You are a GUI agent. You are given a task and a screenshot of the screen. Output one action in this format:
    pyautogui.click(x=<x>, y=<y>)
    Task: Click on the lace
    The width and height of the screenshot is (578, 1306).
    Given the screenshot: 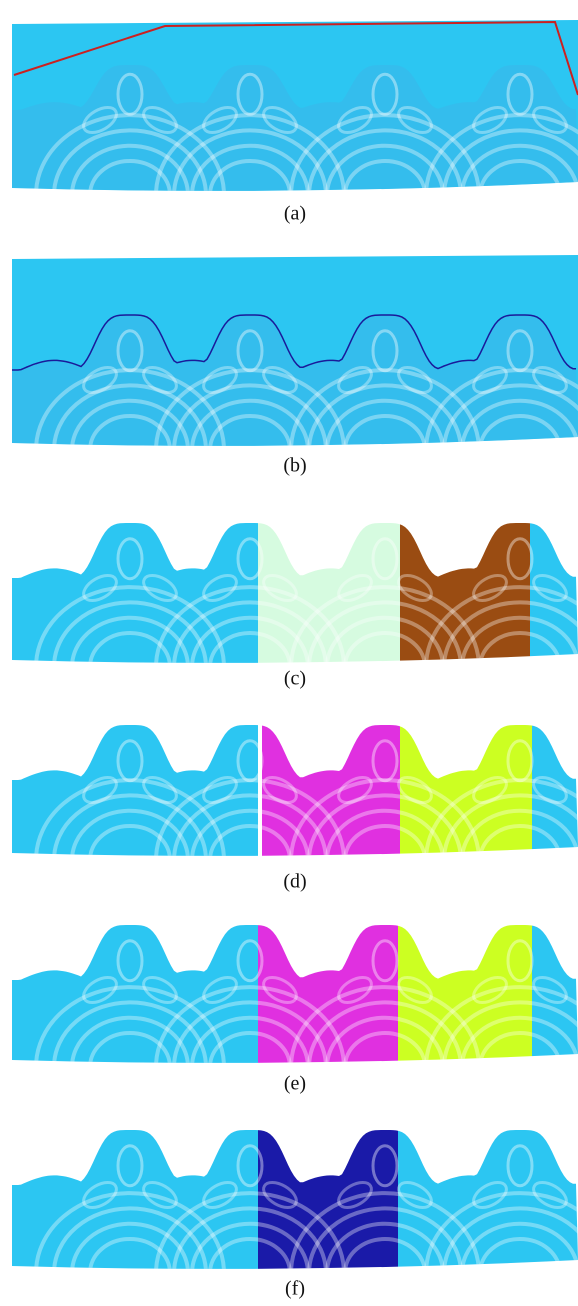 What is the action you would take?
    pyautogui.click(x=295, y=380)
    